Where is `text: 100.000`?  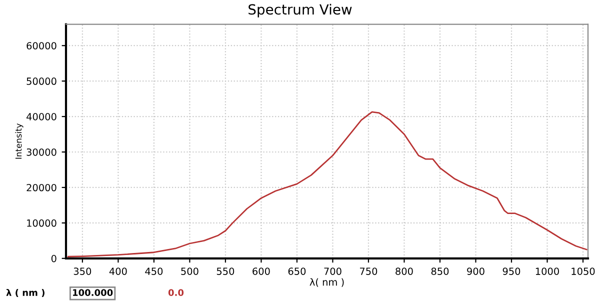
text: 100.000 is located at coordinates (93, 292).